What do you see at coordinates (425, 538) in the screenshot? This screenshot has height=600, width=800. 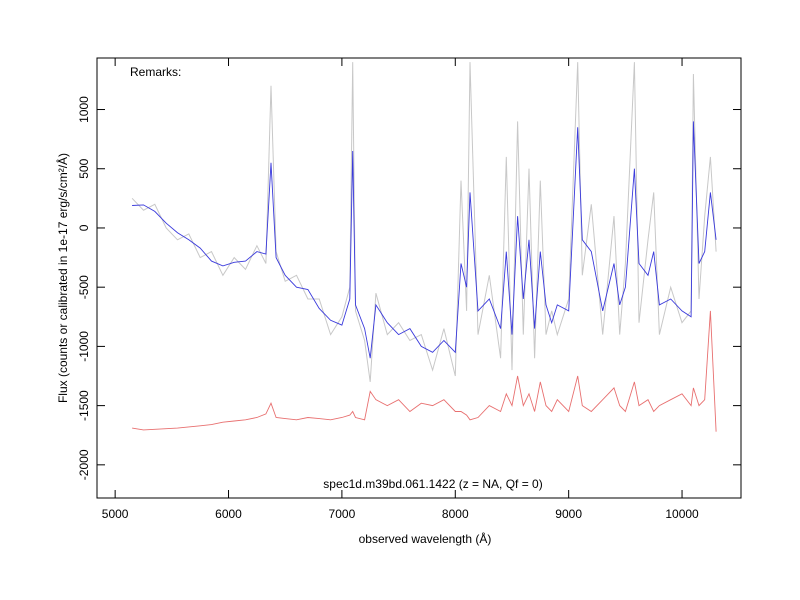 I see `x-axis-label: observed wavelength (Å)` at bounding box center [425, 538].